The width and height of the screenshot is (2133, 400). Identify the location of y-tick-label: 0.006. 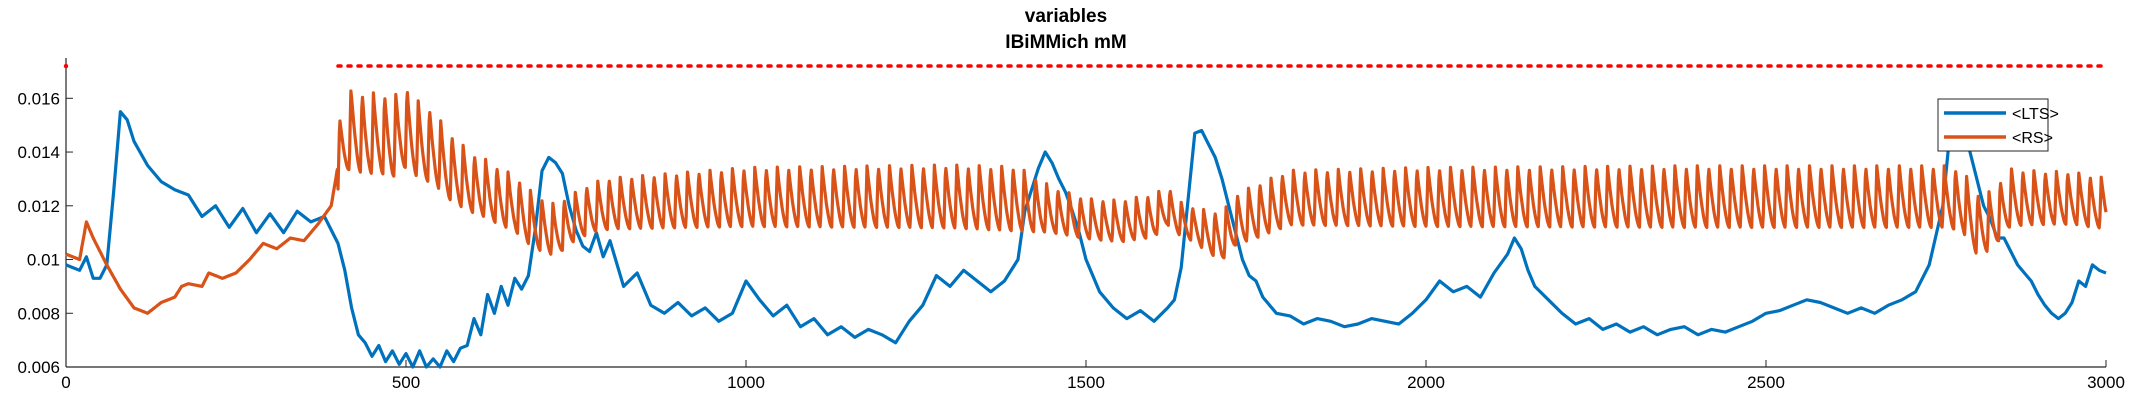
(38, 367).